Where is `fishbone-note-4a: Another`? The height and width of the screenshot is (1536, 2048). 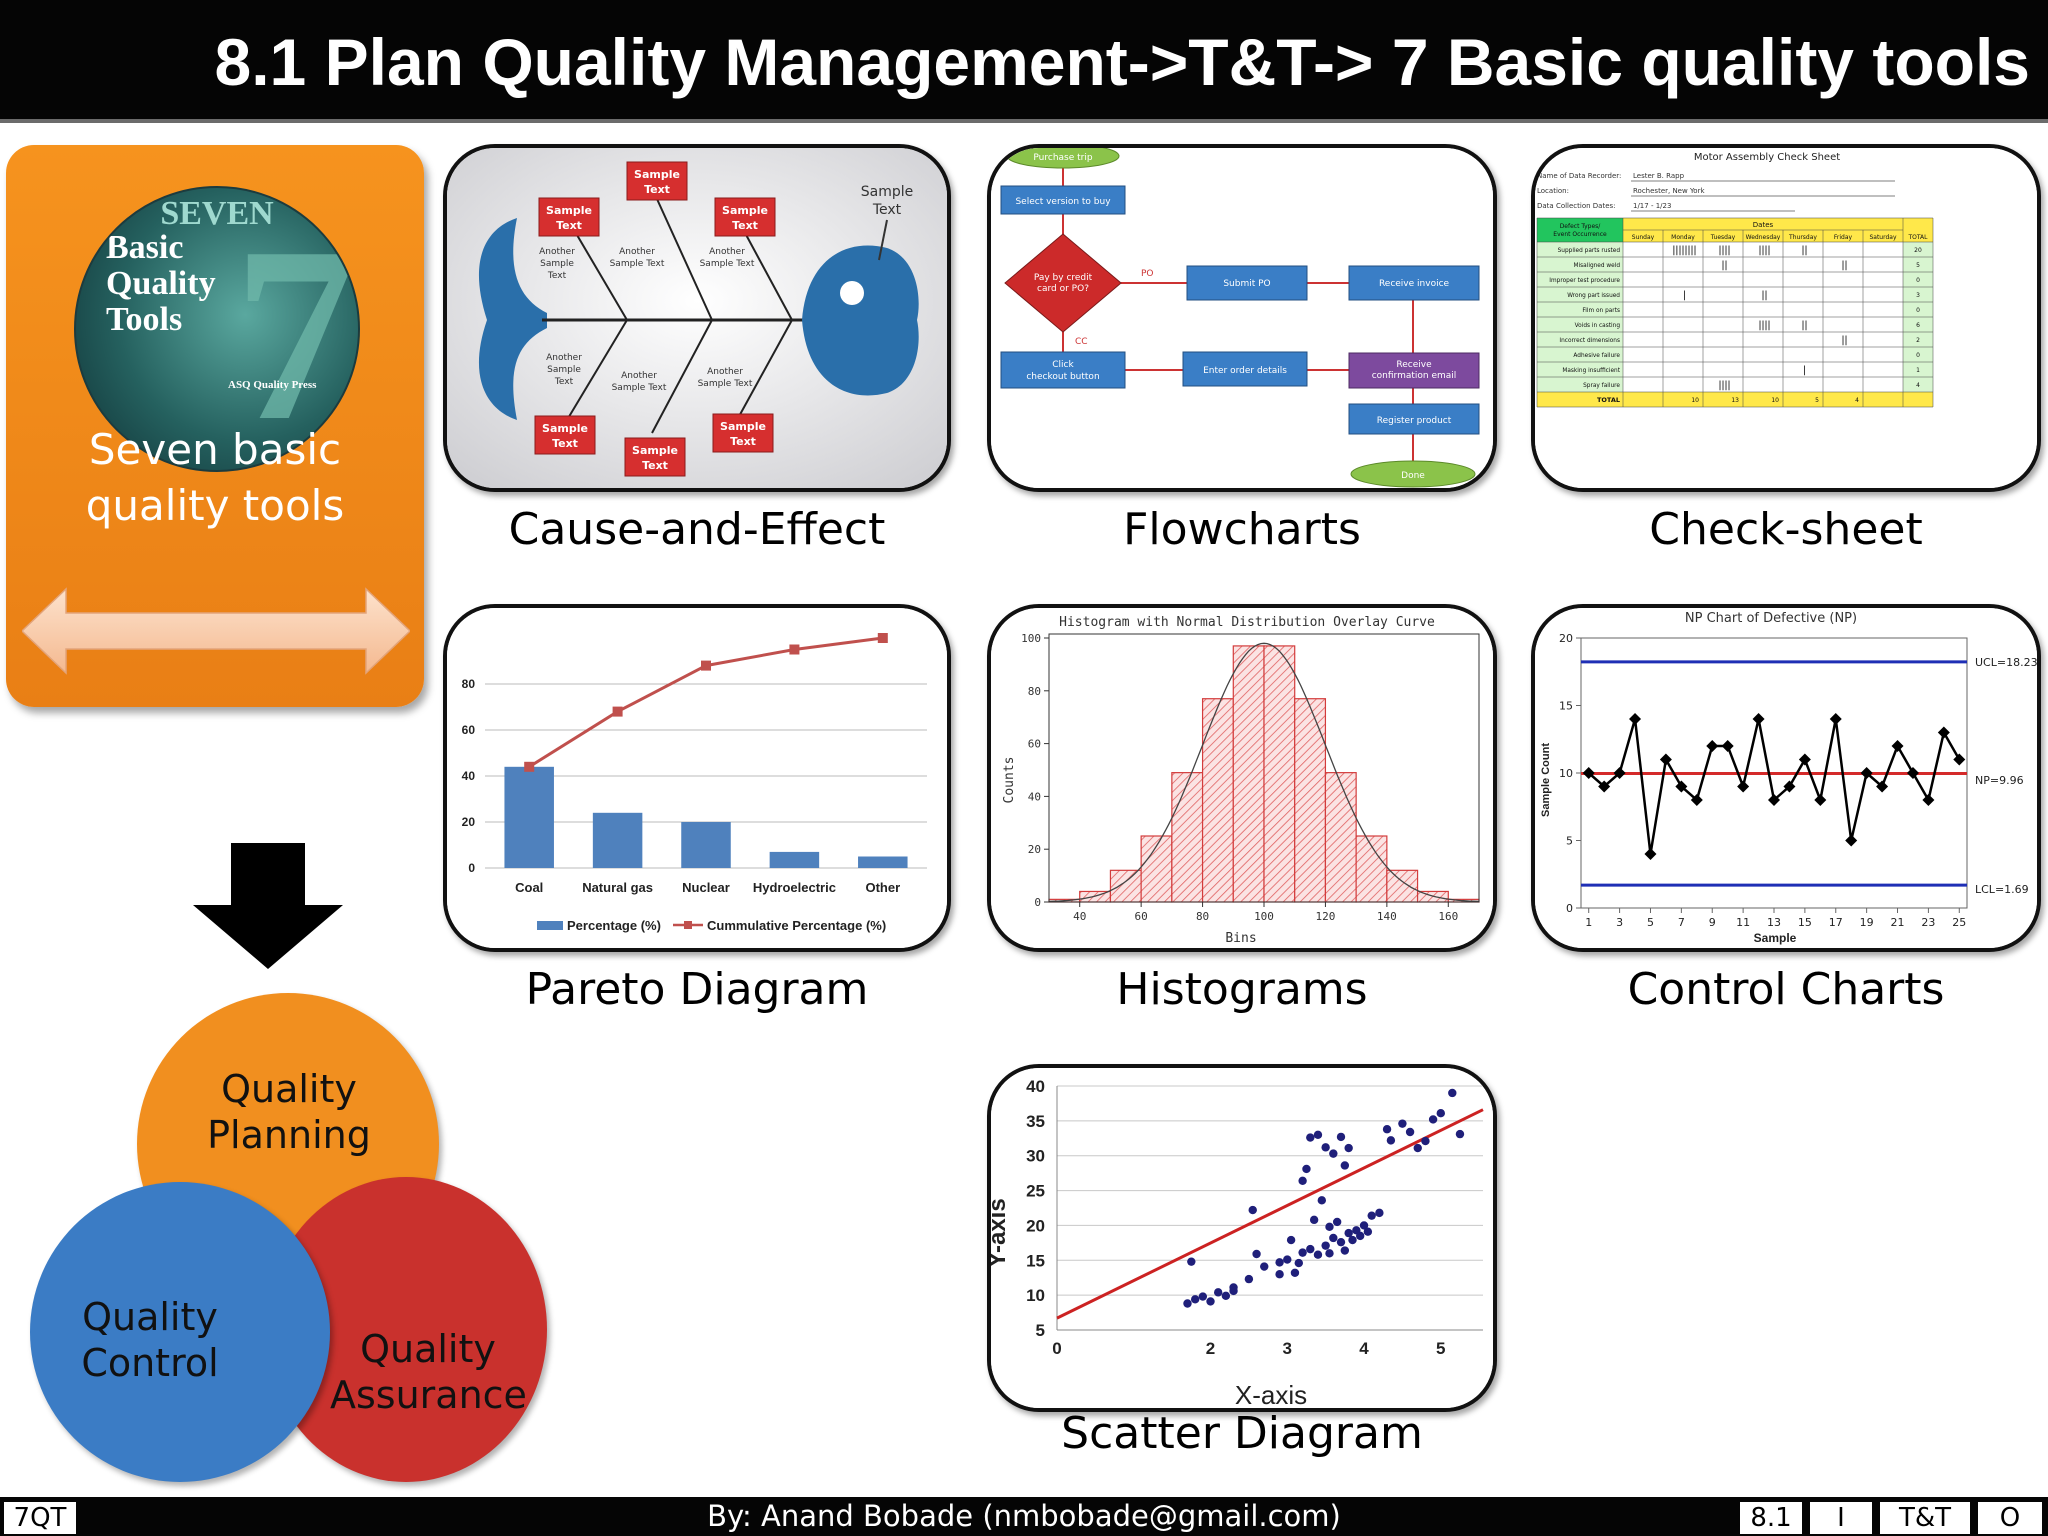
fishbone-note-4a: Another is located at coordinates (564, 358).